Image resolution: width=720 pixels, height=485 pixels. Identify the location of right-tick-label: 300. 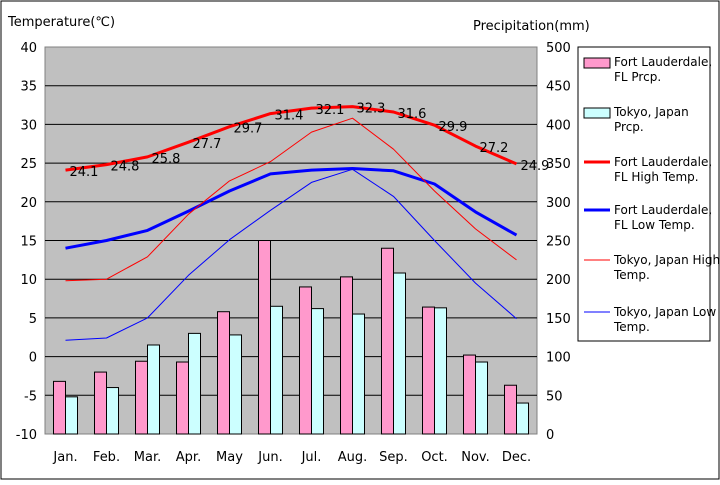
(558, 203).